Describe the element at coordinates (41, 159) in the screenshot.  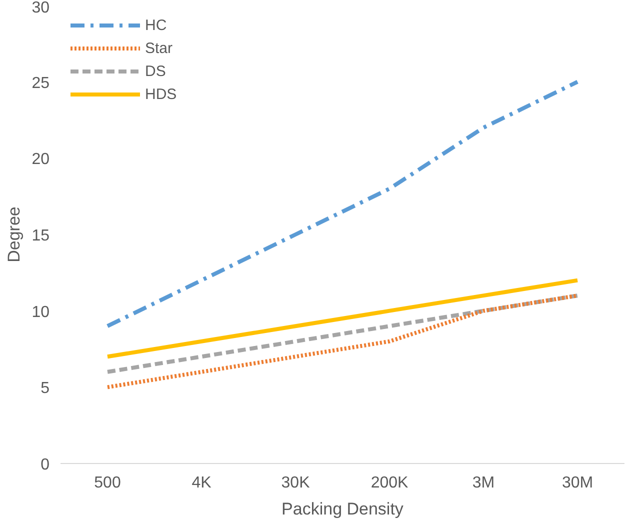
I see `y-tick-label: 20` at that location.